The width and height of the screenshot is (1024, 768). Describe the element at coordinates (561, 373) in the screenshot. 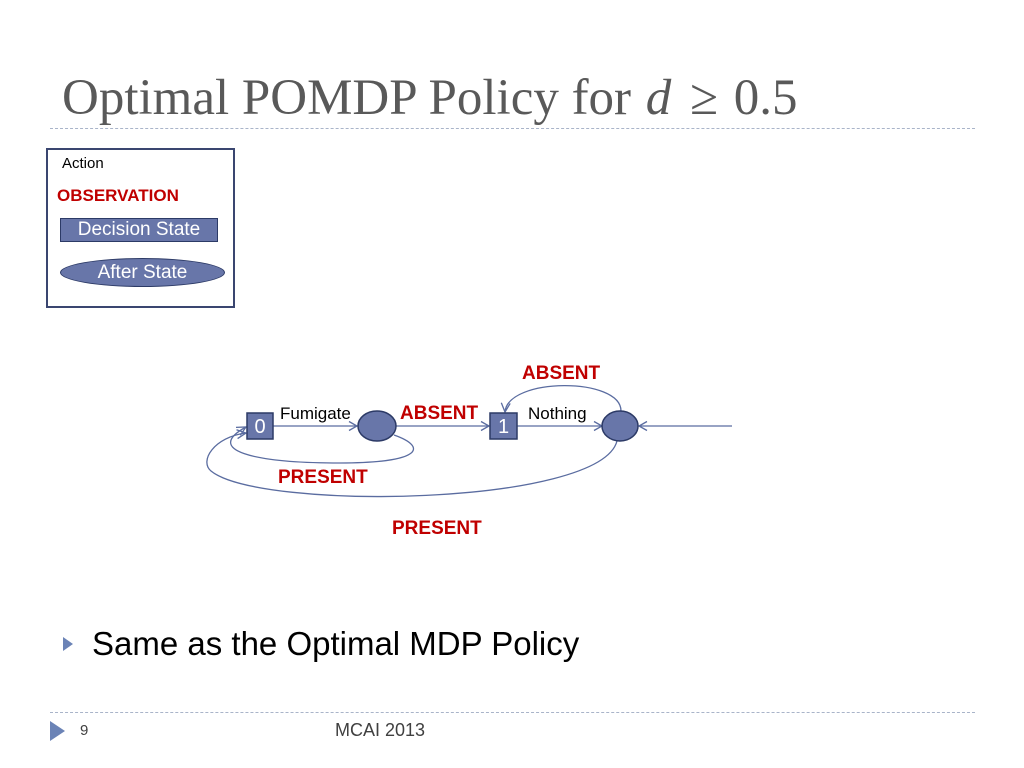

I see `edge-label-nothing-absent: ABSENT` at that location.